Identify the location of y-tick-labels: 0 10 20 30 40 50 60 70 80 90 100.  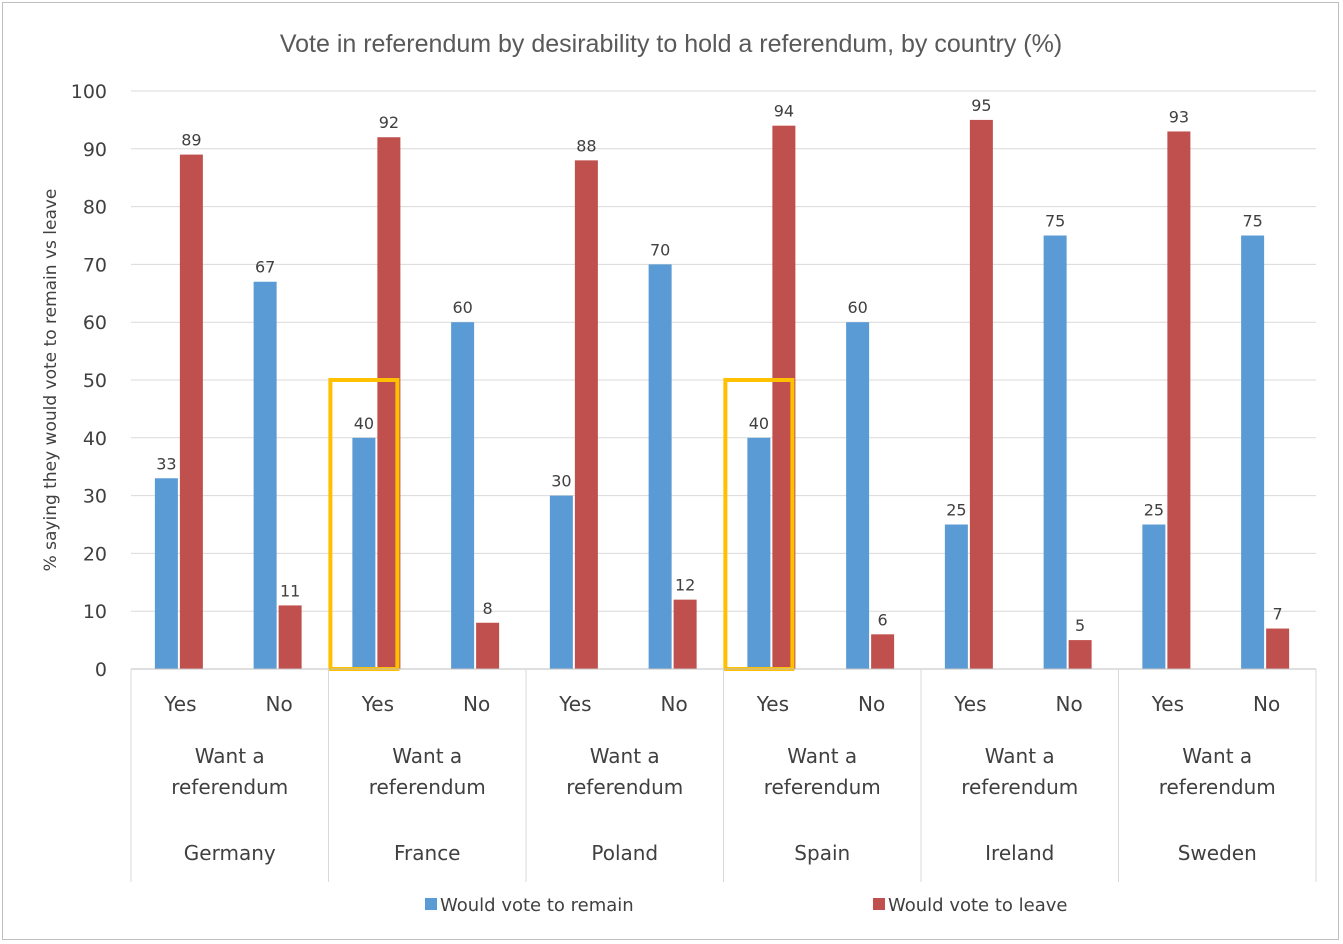
(89, 381).